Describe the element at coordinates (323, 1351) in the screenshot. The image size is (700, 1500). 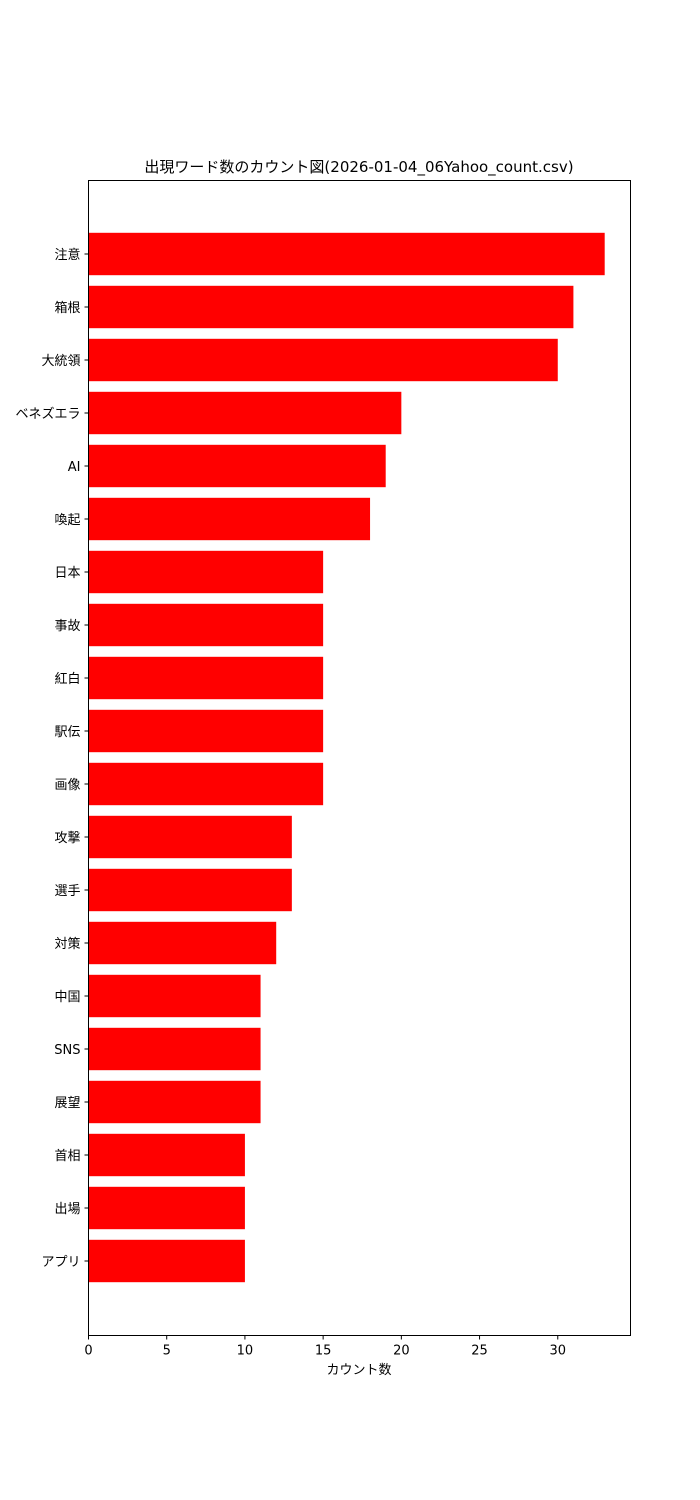
I see `x-tick-label: 15` at that location.